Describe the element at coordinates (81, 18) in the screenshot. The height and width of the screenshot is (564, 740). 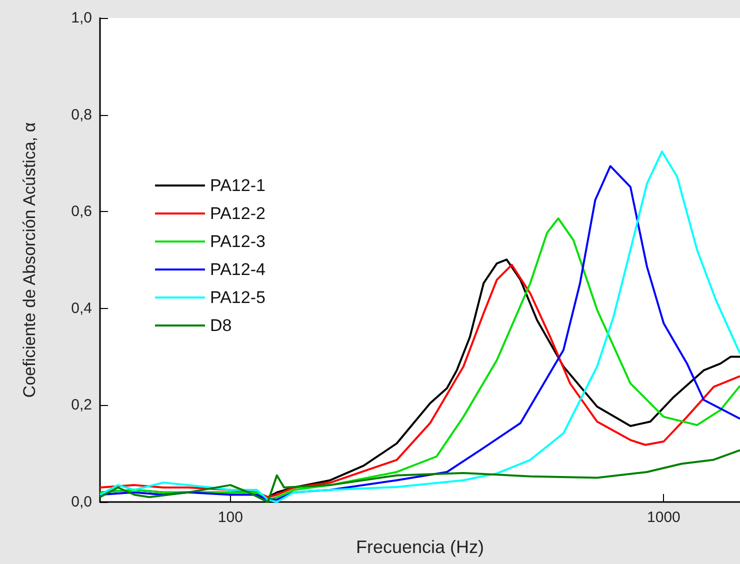
I see `y-tick-label: 1,0` at that location.